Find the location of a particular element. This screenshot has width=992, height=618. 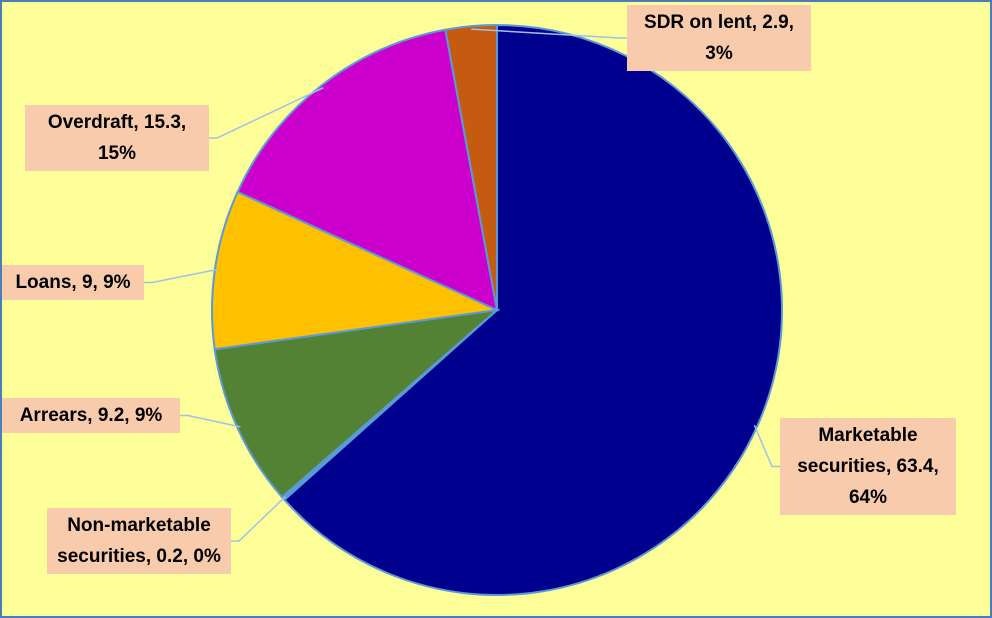

data-label: Marketable securities, 63.4, 64% is located at coordinates (868, 466).